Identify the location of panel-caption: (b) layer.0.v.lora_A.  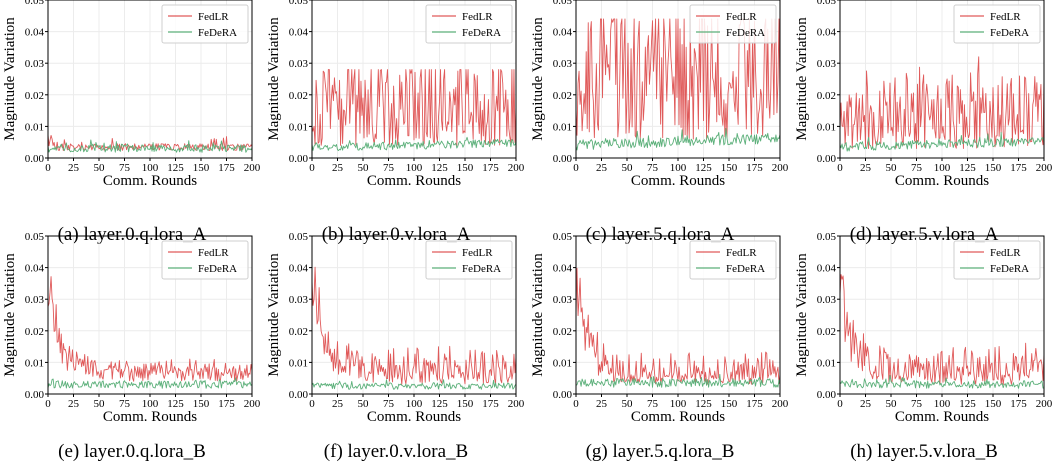
(396, 234).